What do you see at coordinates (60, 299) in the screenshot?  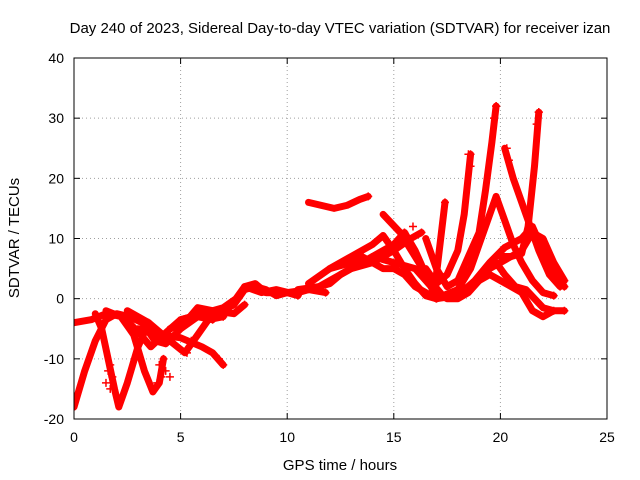 I see `y-tick-label: 0` at bounding box center [60, 299].